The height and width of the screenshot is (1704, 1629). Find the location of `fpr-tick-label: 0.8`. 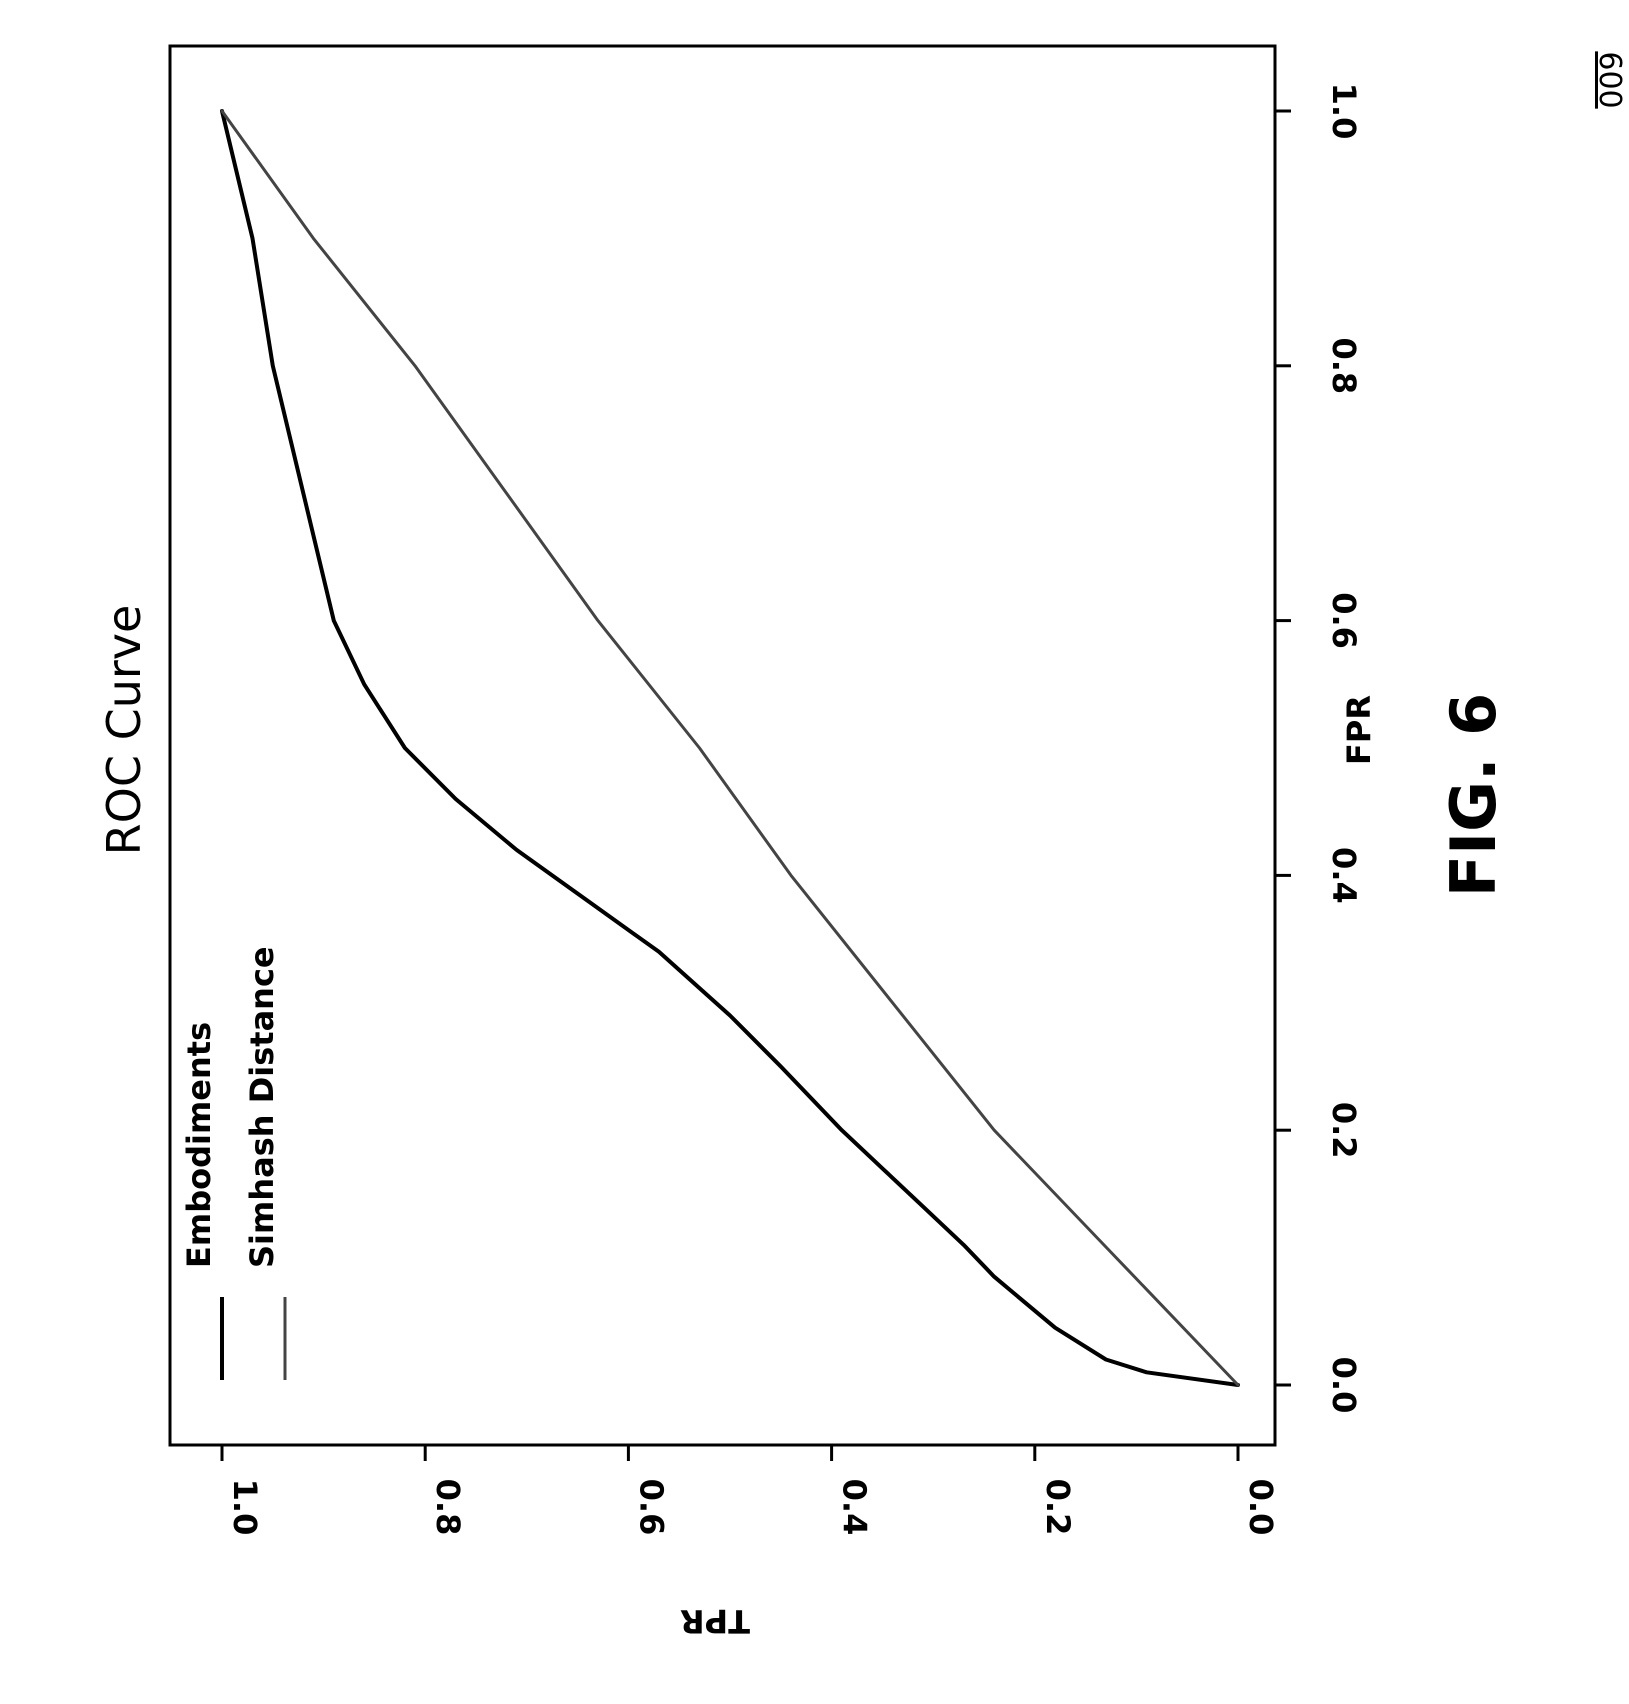

fpr-tick-label: 0.8 is located at coordinates (1344, 365).